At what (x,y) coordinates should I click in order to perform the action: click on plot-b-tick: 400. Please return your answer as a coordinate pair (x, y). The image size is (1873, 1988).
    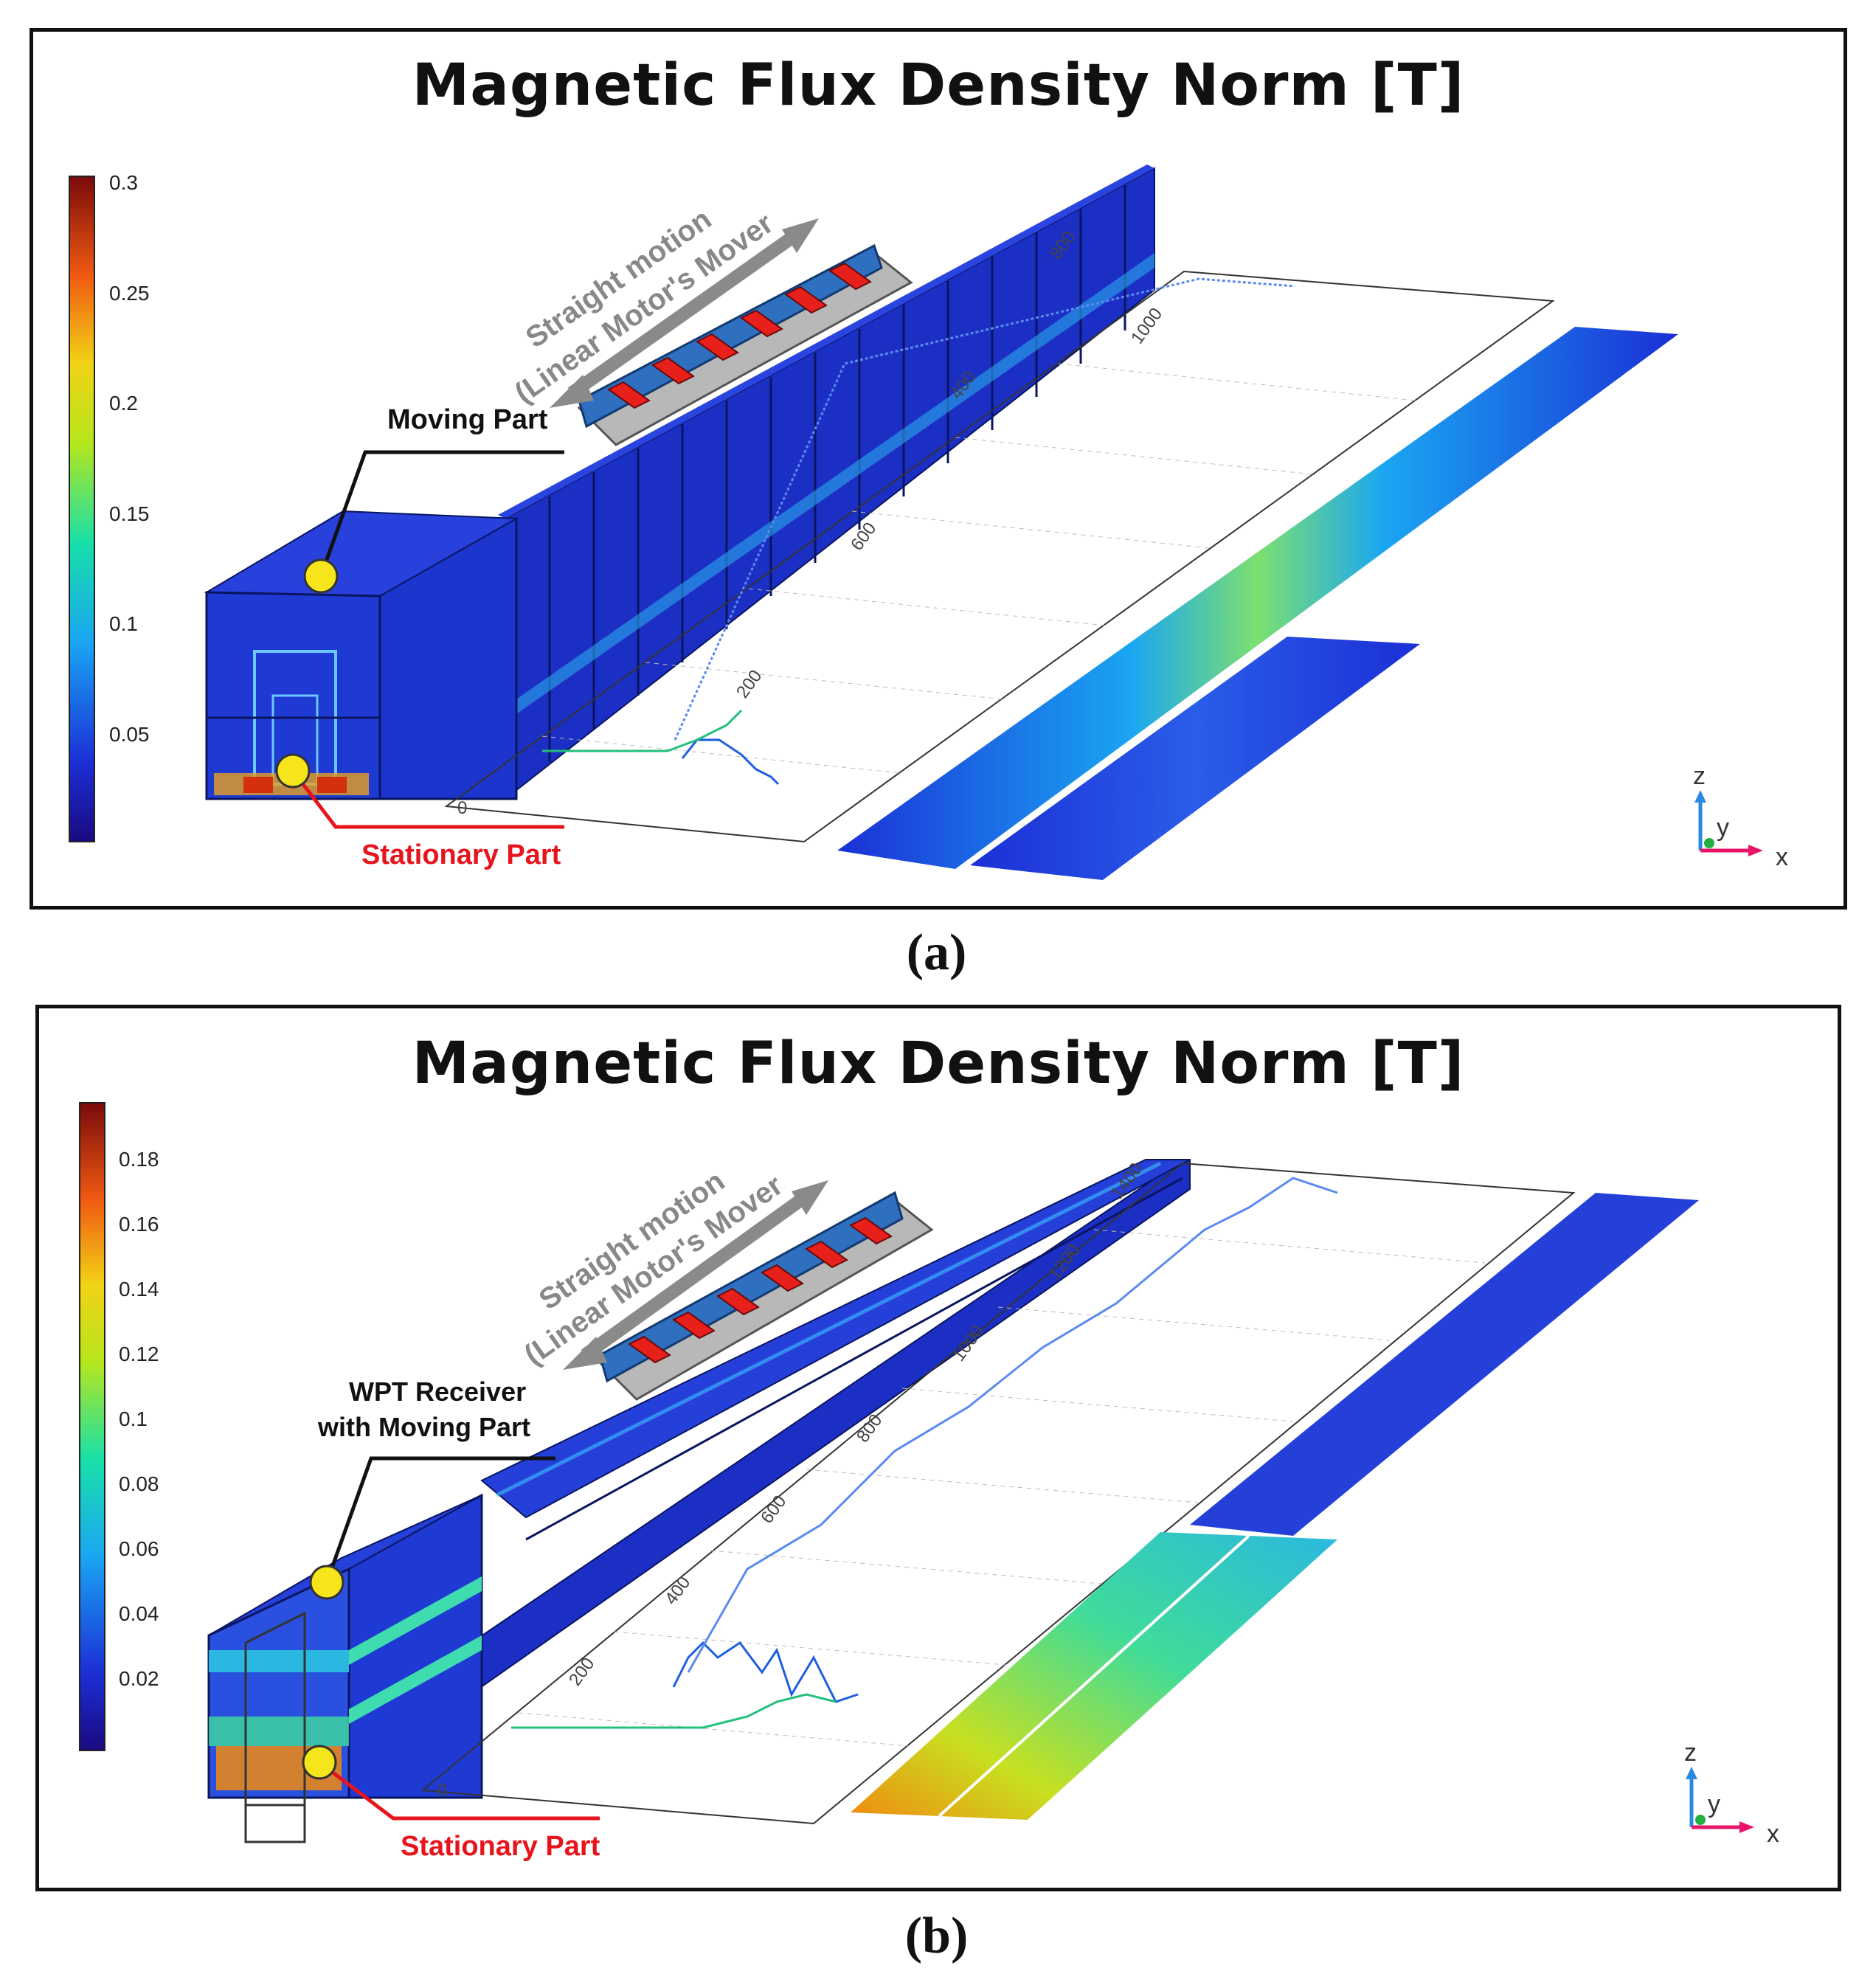
    Looking at the image, I should click on (677, 1591).